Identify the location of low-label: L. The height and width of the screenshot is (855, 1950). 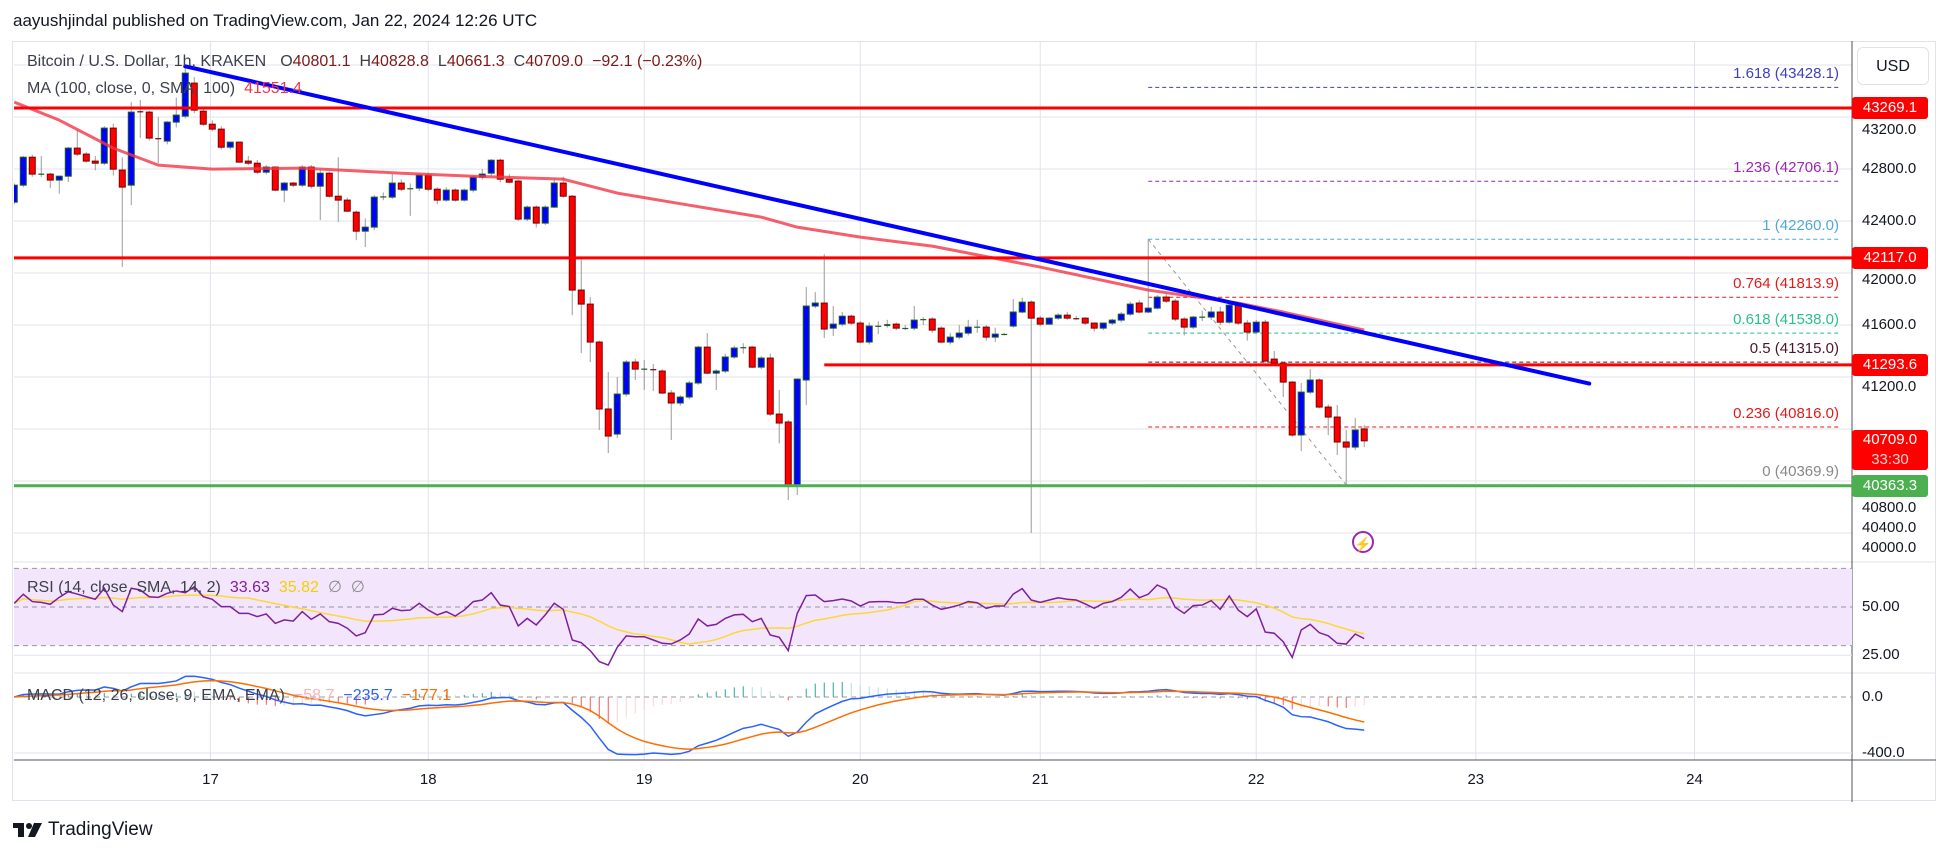
(442, 61).